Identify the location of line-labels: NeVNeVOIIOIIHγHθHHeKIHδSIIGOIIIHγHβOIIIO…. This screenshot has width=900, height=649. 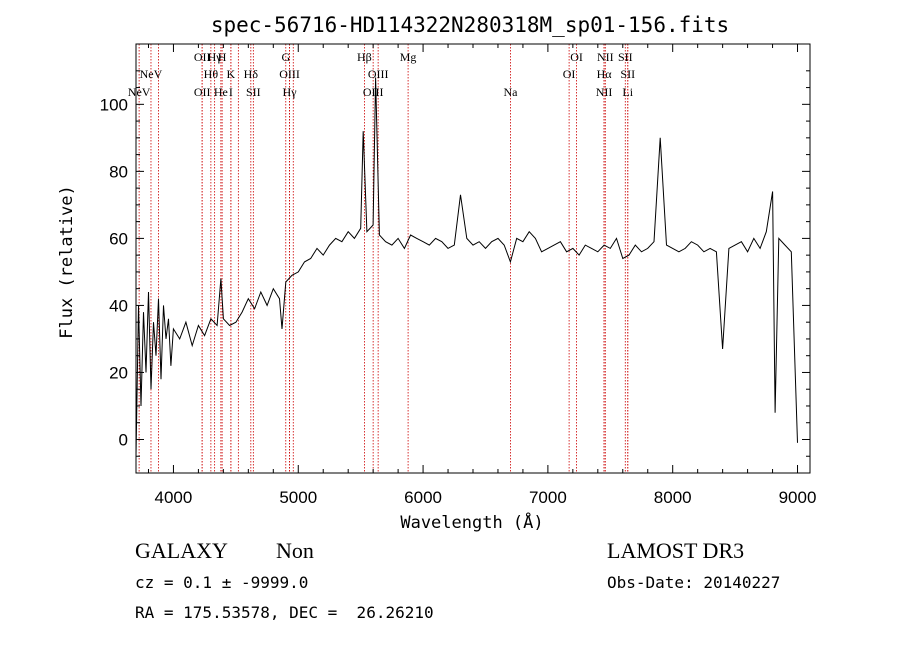
(381, 74).